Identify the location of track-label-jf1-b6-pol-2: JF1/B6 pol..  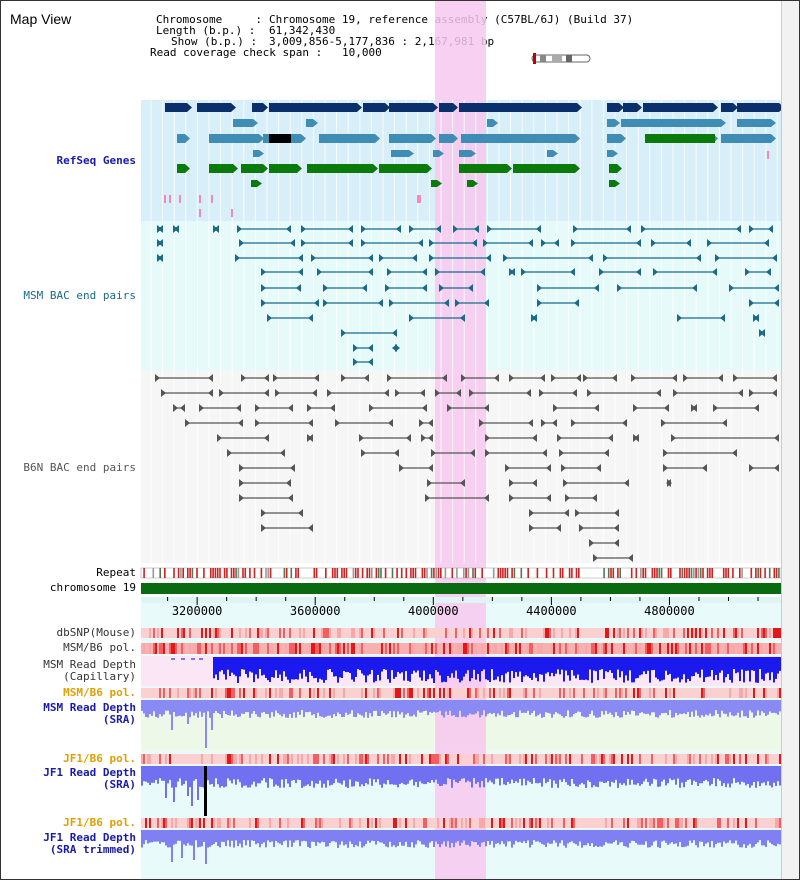
(99, 822).